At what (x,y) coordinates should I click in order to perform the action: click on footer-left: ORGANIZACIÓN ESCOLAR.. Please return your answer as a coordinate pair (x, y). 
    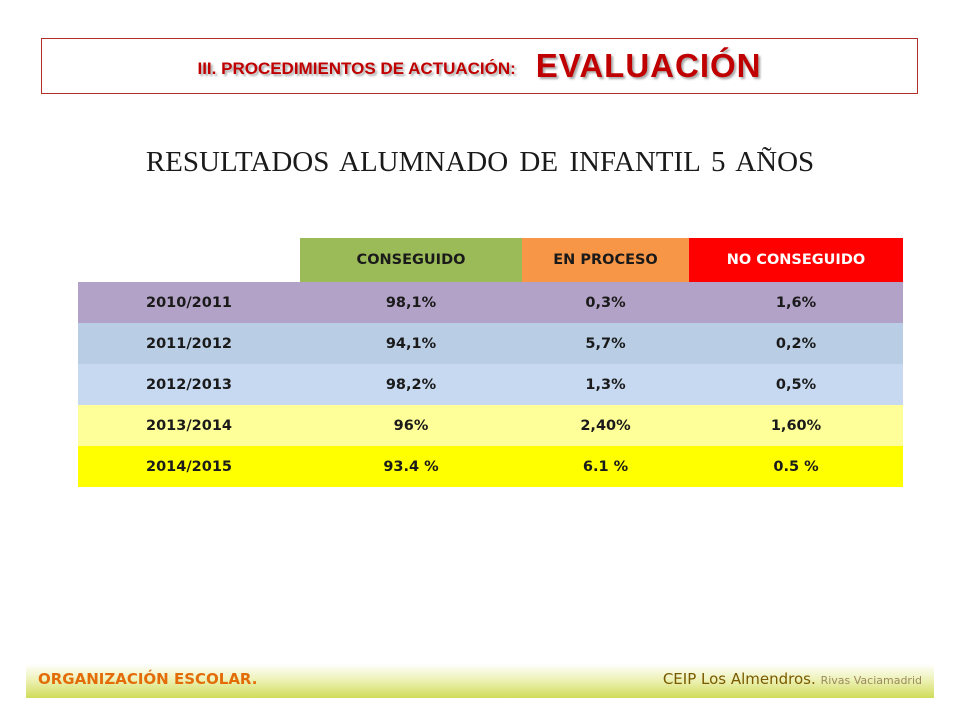
    Looking at the image, I should click on (147, 679).